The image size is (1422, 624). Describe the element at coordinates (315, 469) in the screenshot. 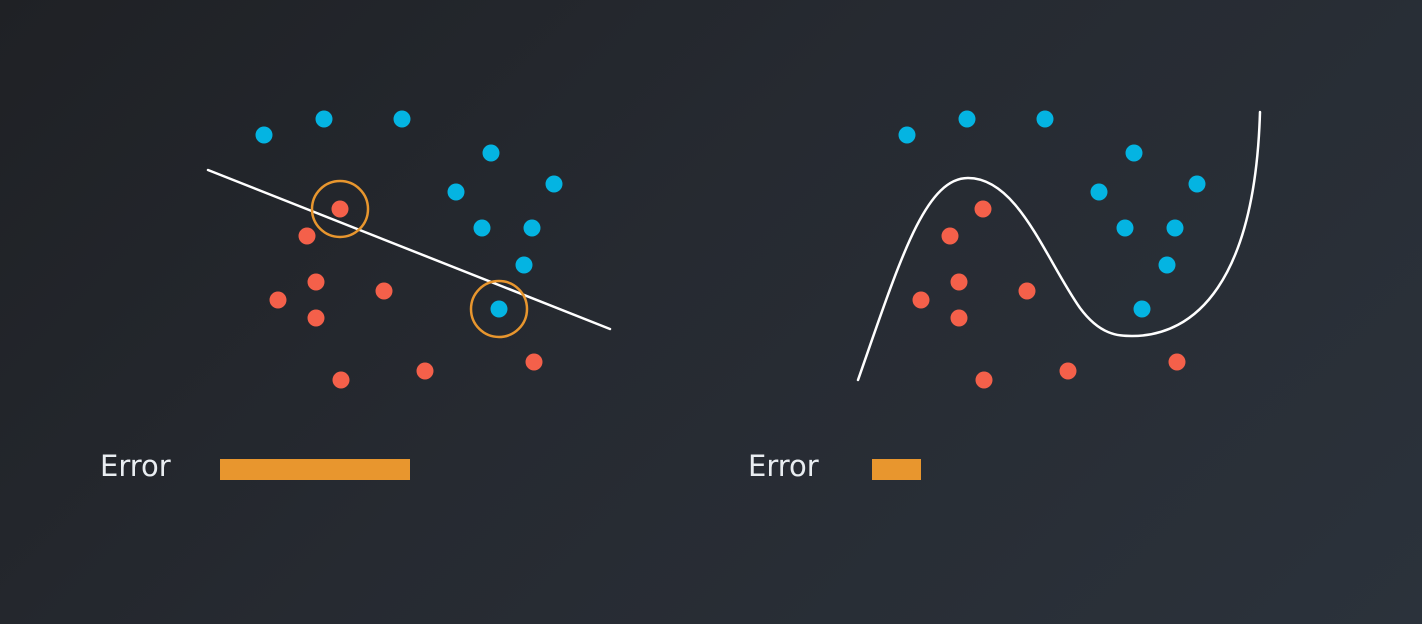

I see `linear-error-bar` at that location.